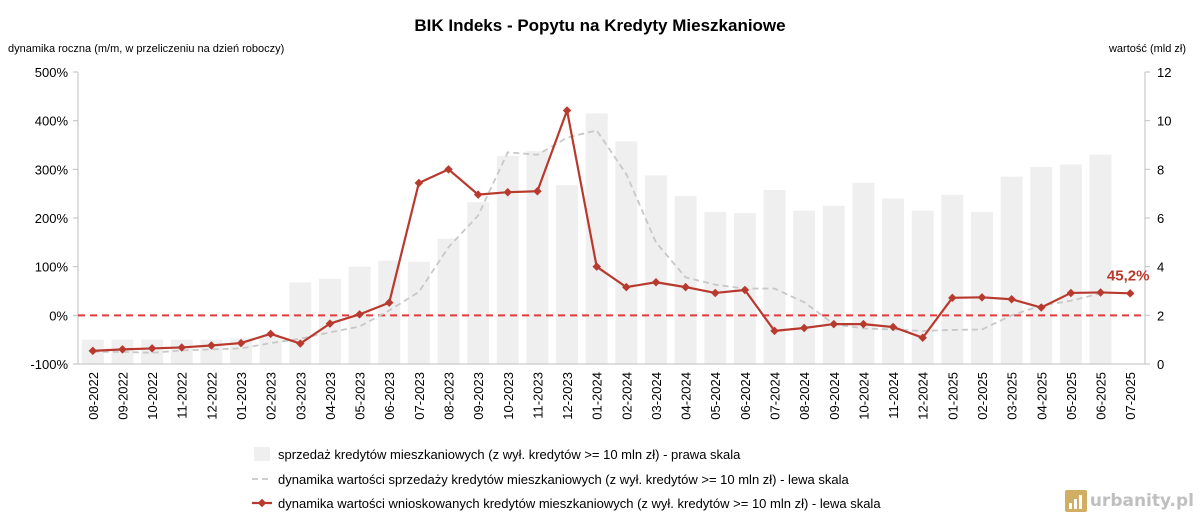 The height and width of the screenshot is (516, 1200). I want to click on left-tick-label: 300%, so click(52, 169).